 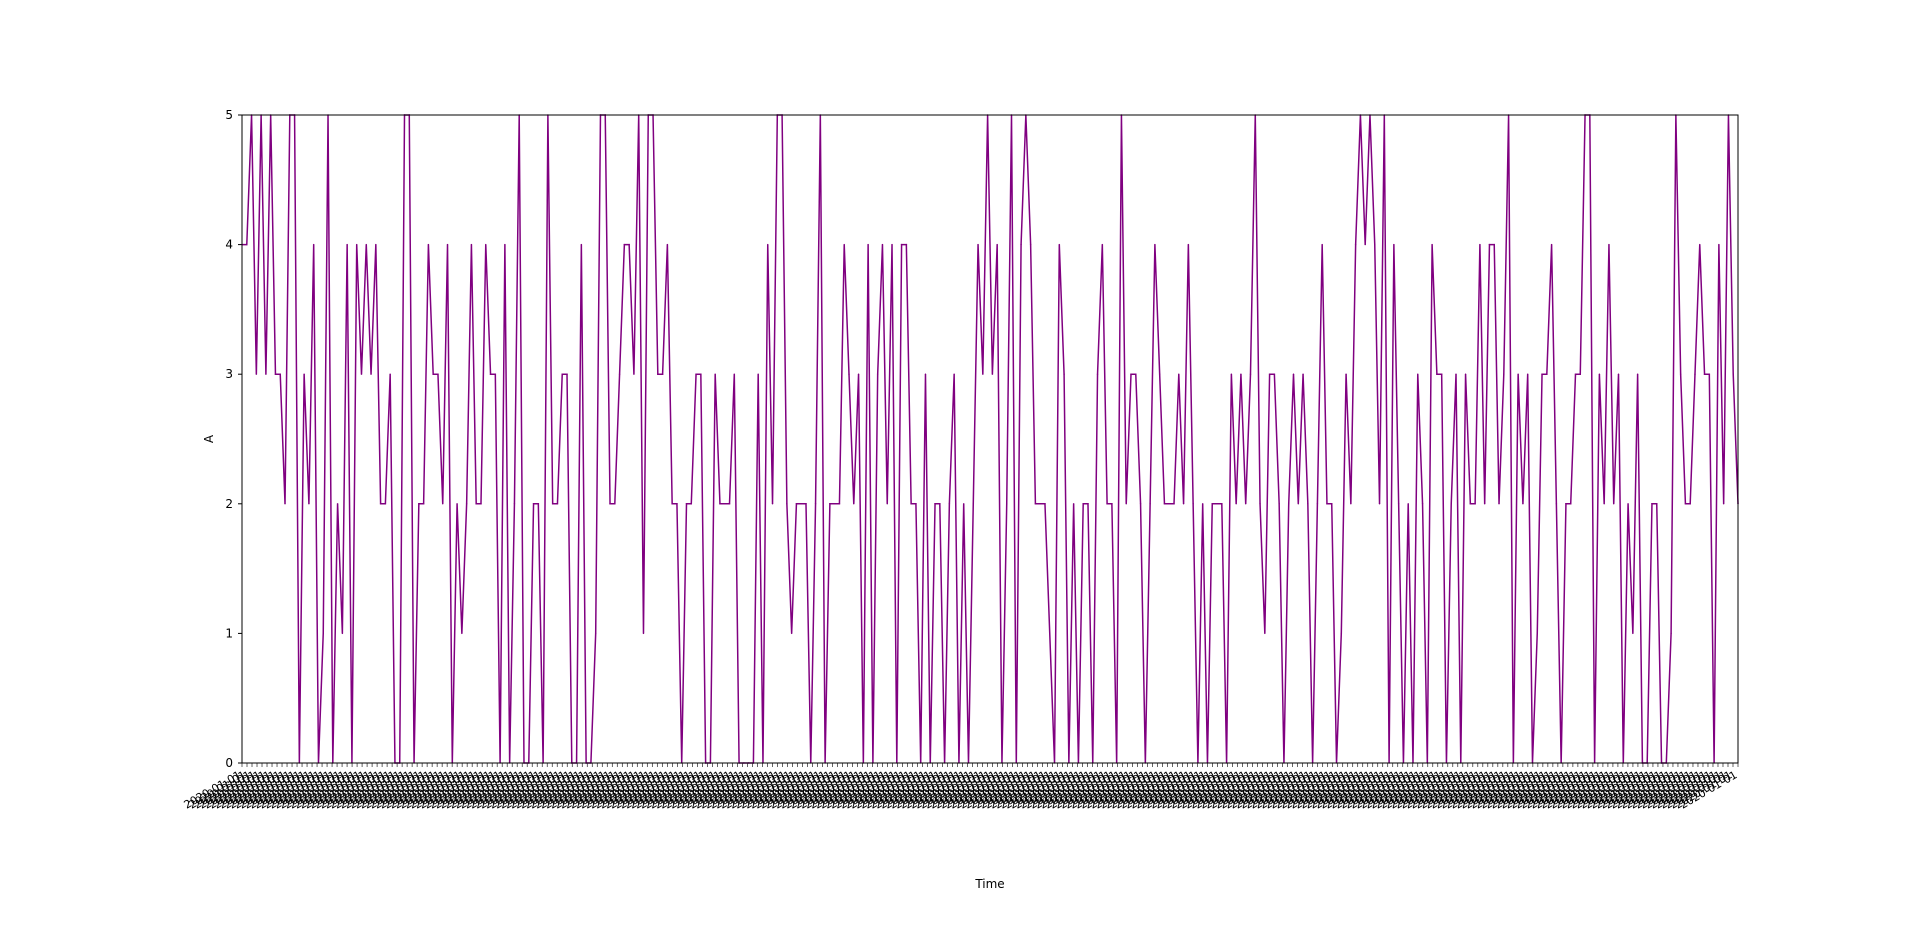 I want to click on y-tick-label: 1, so click(x=229, y=633).